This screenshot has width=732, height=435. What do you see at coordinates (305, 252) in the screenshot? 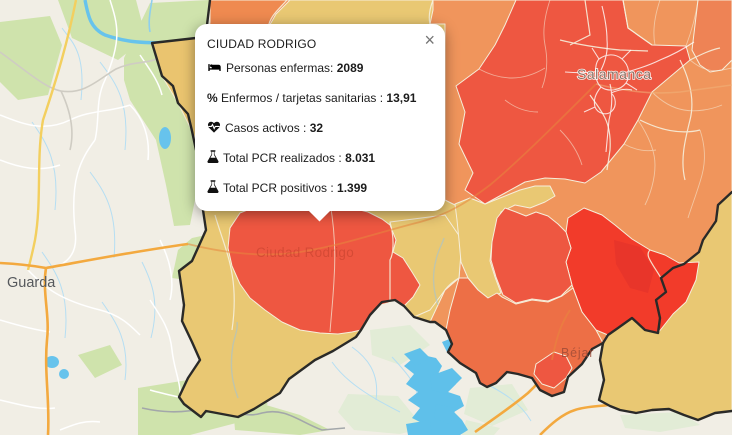
I see `svg-text: Ciudad Rodrigo` at bounding box center [305, 252].